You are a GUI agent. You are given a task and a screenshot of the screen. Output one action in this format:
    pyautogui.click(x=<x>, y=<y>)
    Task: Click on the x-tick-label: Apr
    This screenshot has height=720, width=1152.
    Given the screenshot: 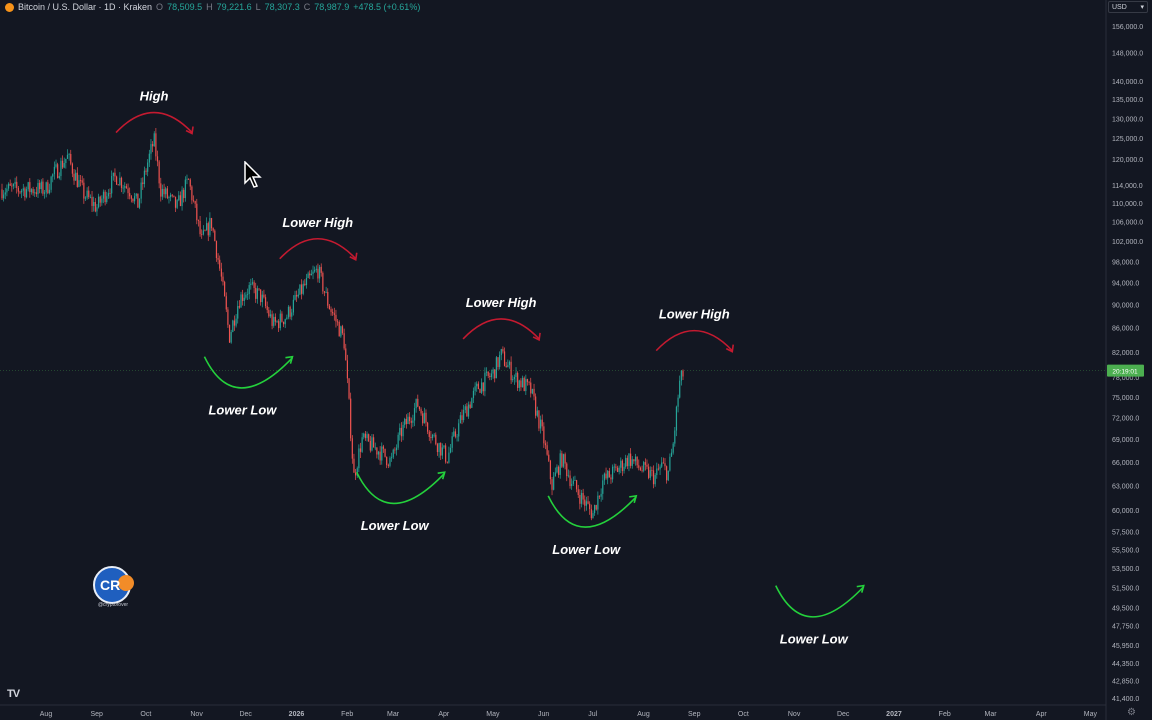 What is the action you would take?
    pyautogui.click(x=1042, y=714)
    